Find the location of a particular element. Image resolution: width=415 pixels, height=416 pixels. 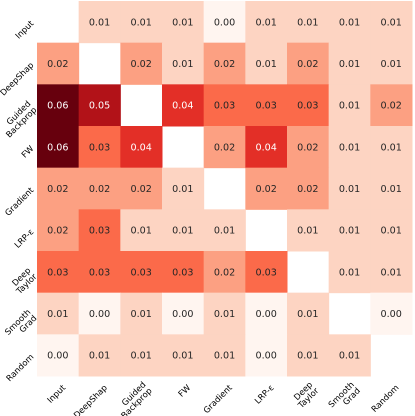

cell-value-label-6-5: 0.03 is located at coordinates (265, 272).